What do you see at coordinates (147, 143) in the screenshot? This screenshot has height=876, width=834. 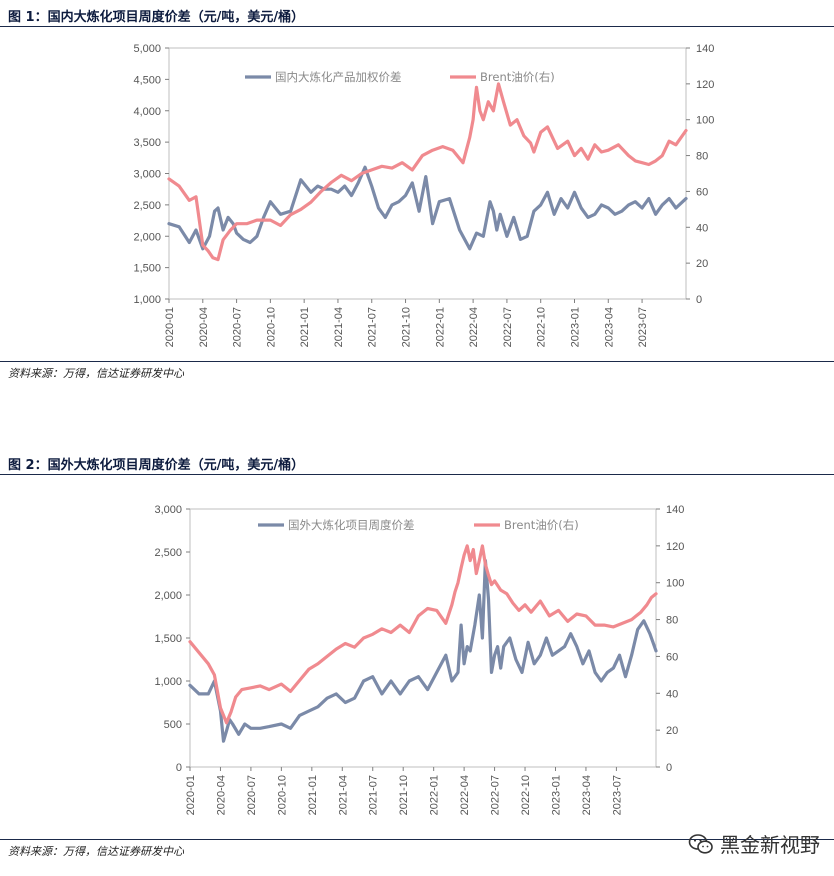 I see `y-left-tick-label: 3,500` at bounding box center [147, 143].